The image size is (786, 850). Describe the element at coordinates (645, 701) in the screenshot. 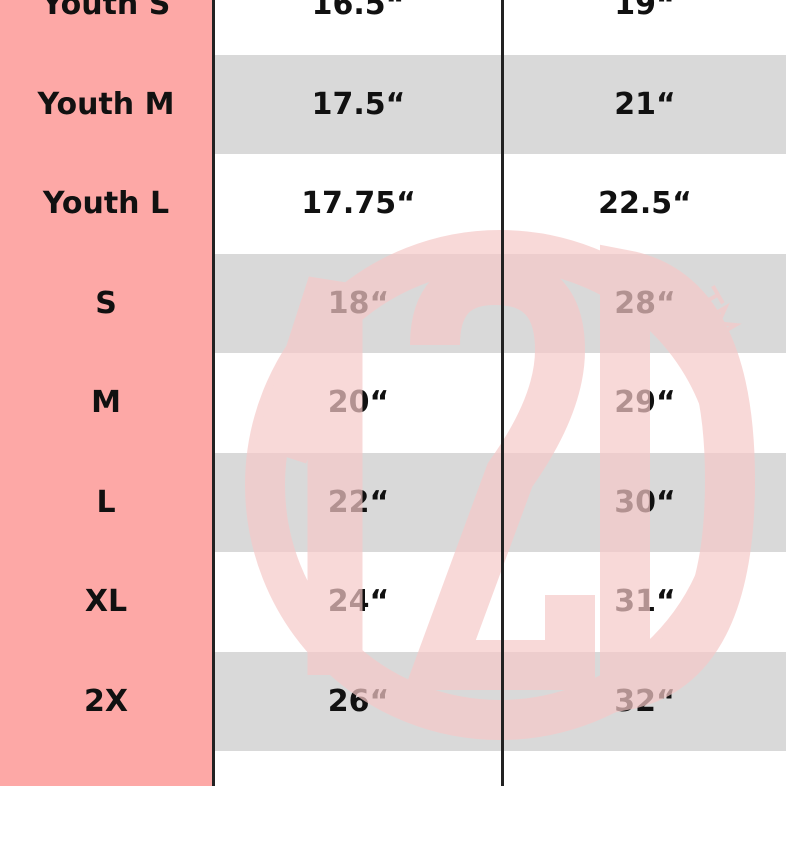

I see `length-cell: 32“` at that location.